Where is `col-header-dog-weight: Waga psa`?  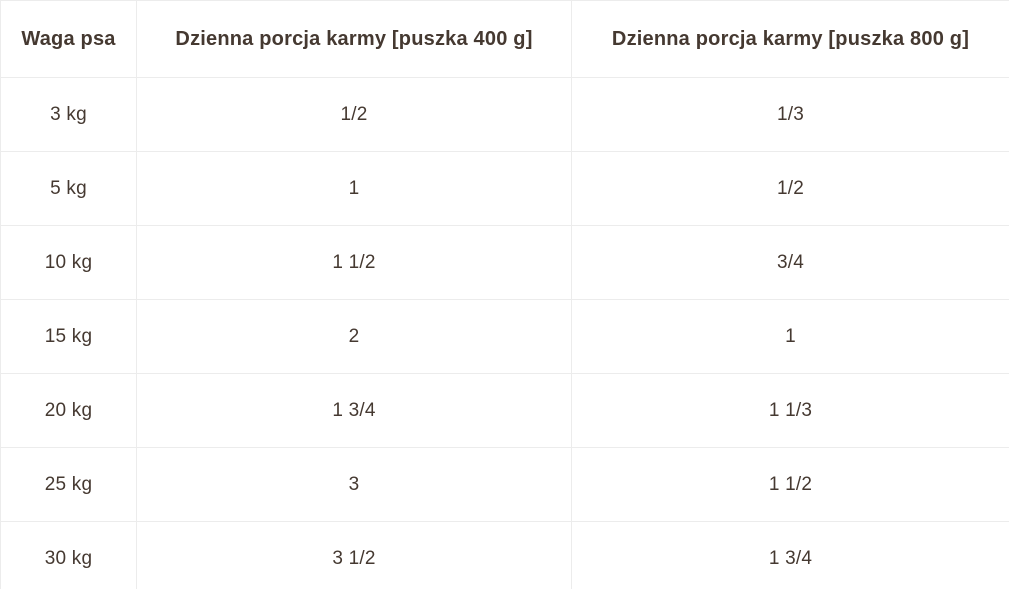 col-header-dog-weight: Waga psa is located at coordinates (68, 39).